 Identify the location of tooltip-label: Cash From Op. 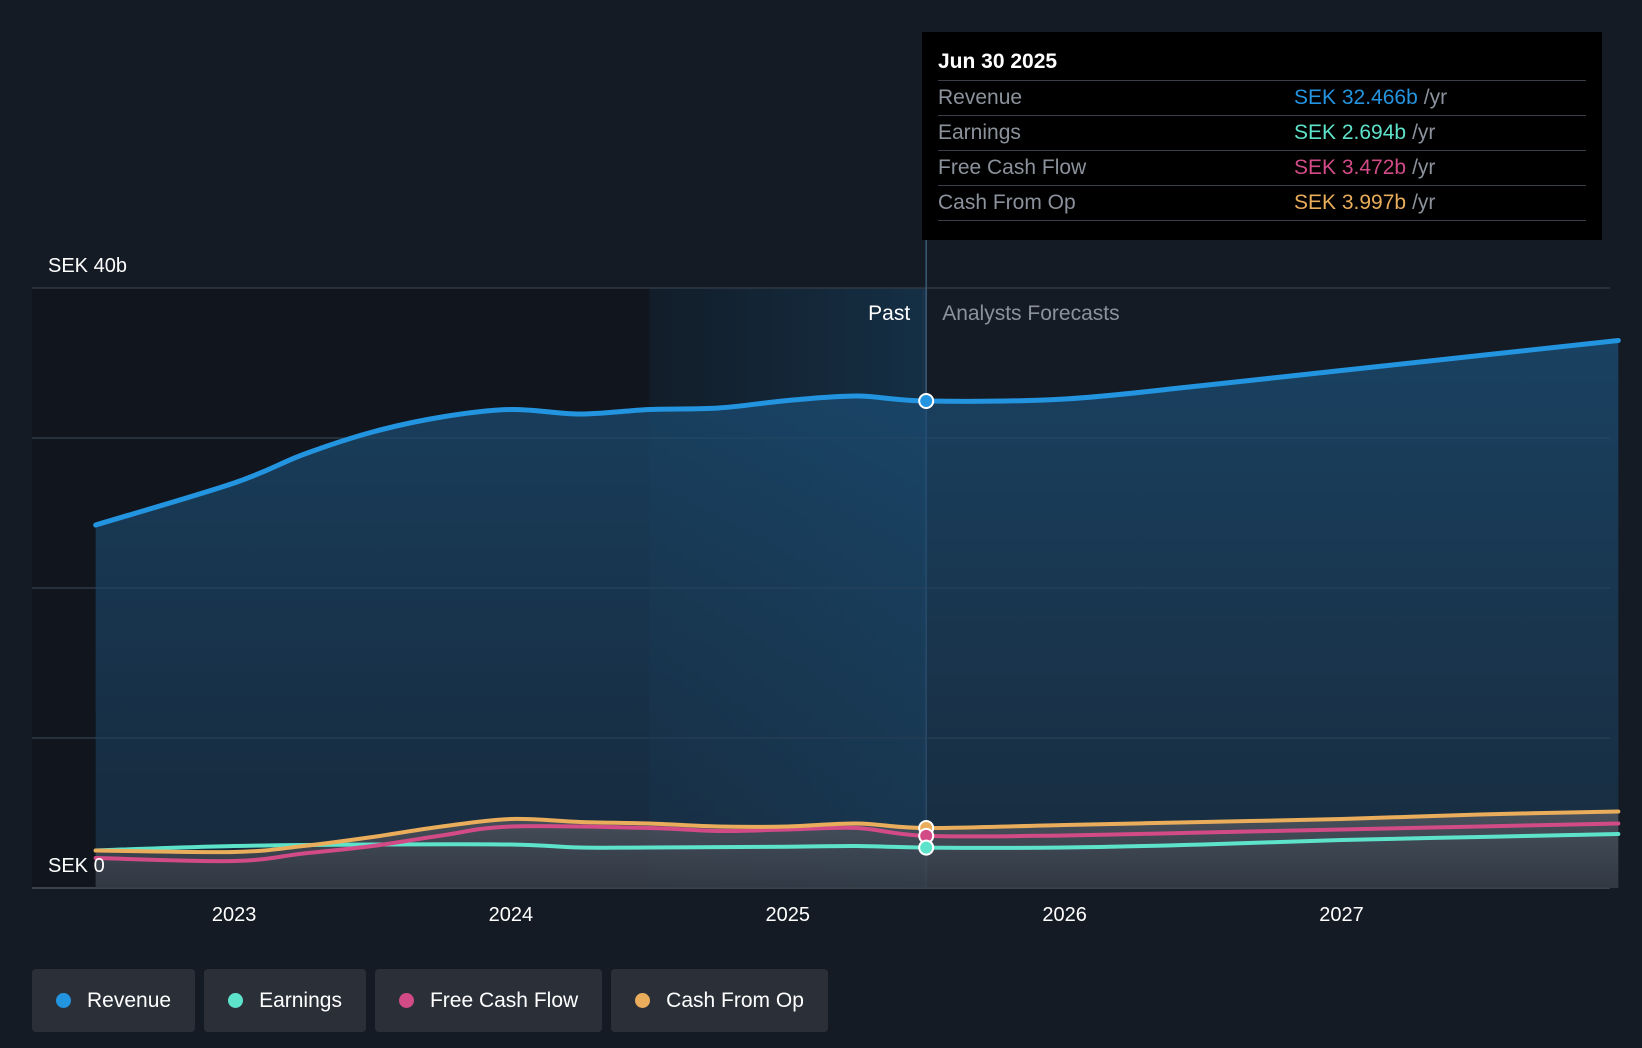
(1007, 202).